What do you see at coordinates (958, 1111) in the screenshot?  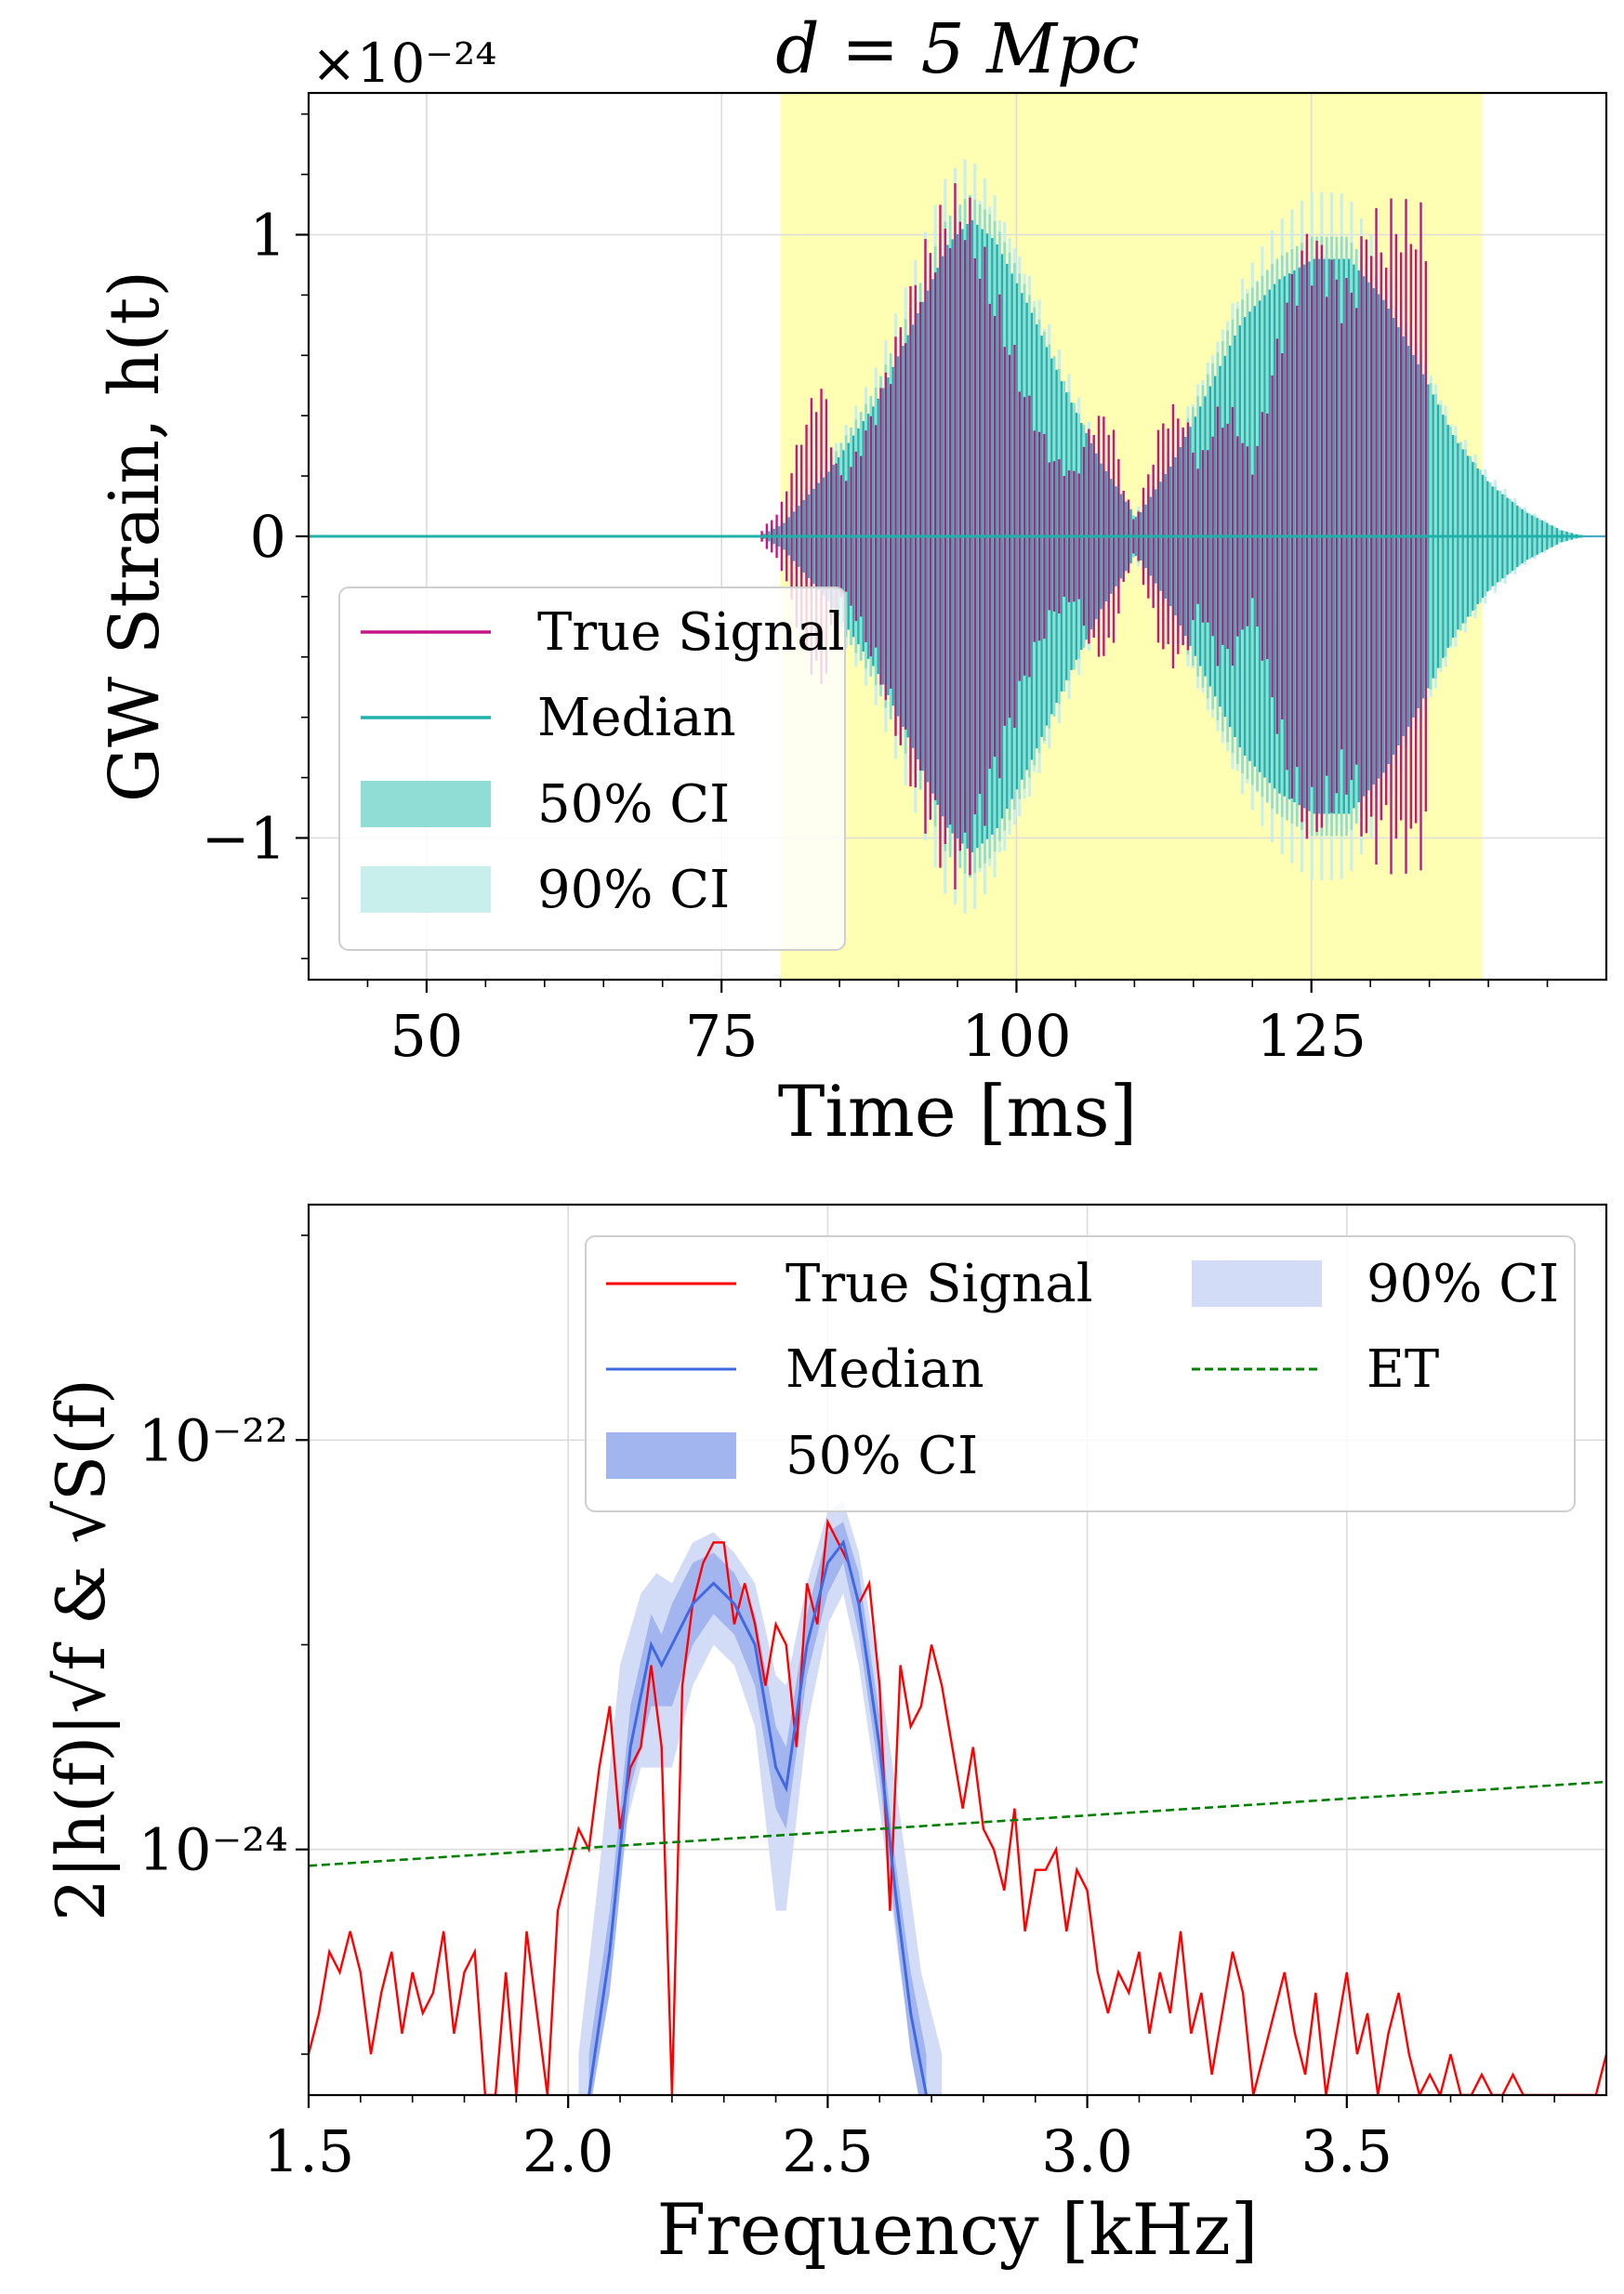 I see `top-xlabel: Time [ms]` at bounding box center [958, 1111].